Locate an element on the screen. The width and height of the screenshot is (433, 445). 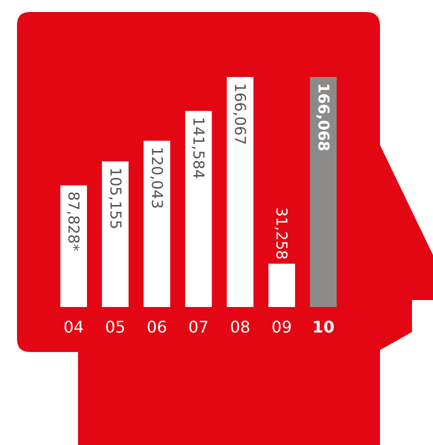
data-label: 105,155 is located at coordinates (115, 198).